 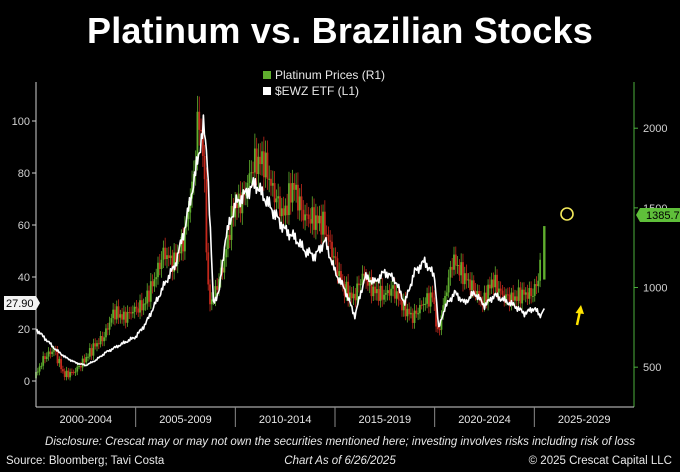 What do you see at coordinates (567, 214) in the screenshot?
I see `highlight-circle` at bounding box center [567, 214].